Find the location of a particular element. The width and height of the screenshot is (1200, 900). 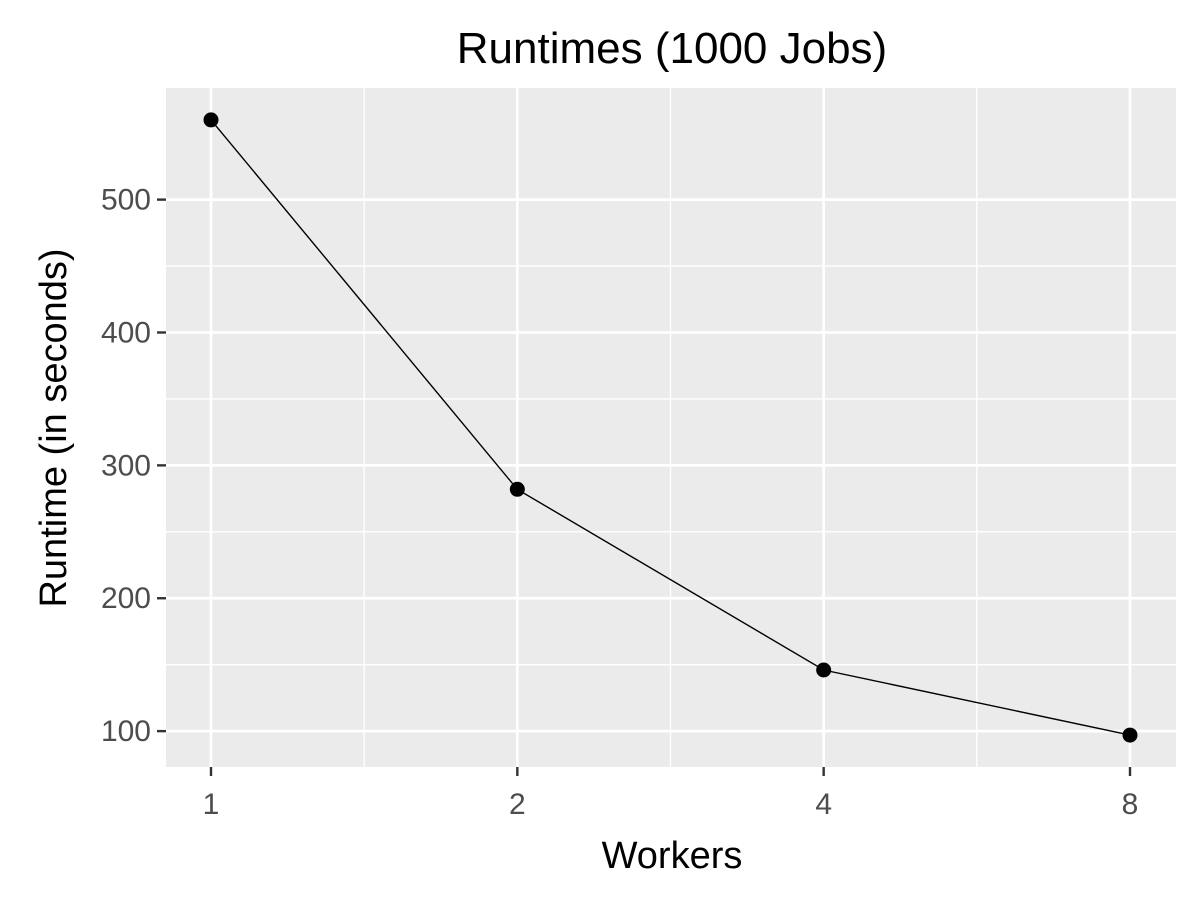

y-tick-label: 500 is located at coordinates (126, 200).